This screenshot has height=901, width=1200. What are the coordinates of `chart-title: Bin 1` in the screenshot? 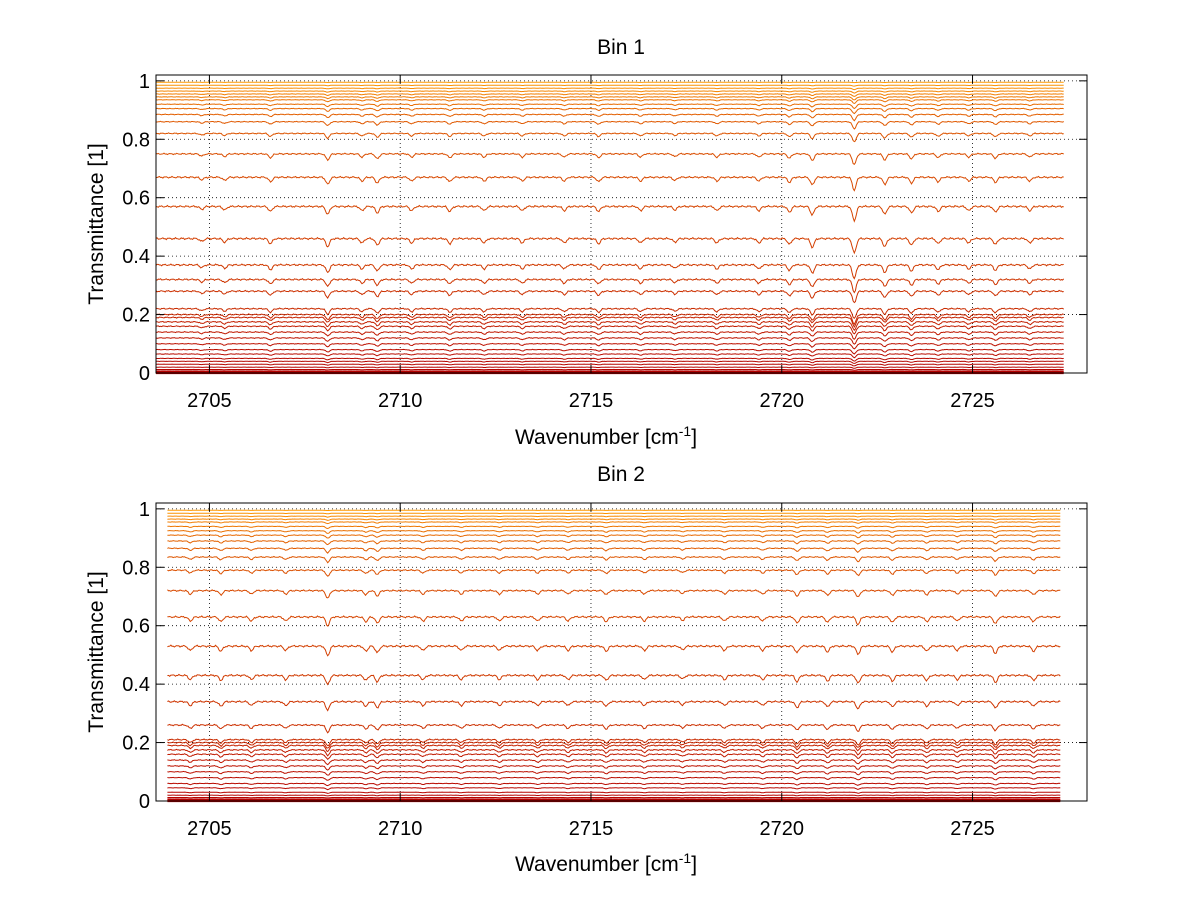 It's located at (621, 47).